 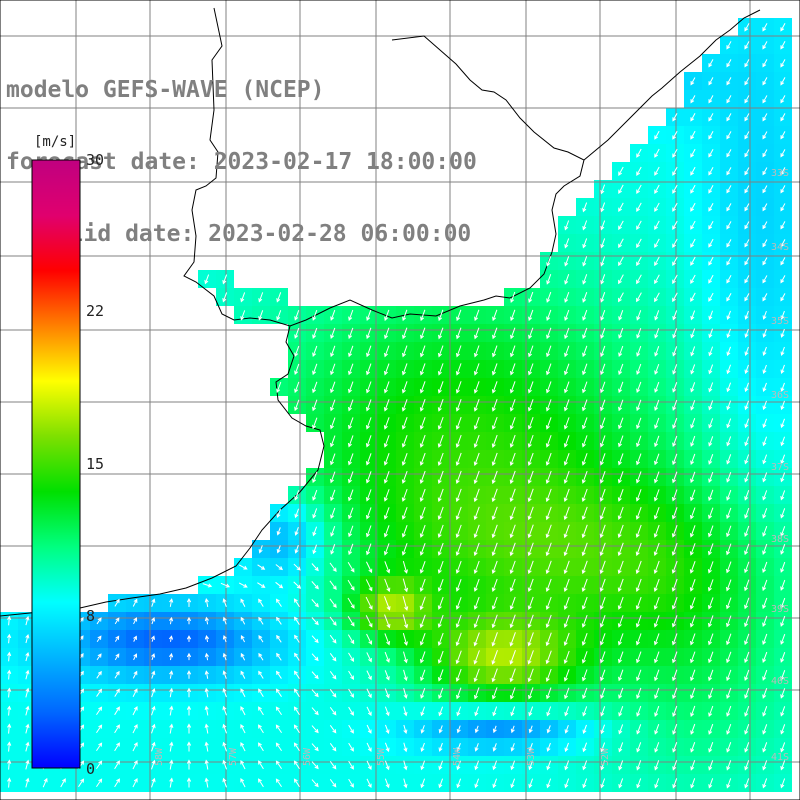 I want to click on latitude-label: 40S, so click(x=780, y=681).